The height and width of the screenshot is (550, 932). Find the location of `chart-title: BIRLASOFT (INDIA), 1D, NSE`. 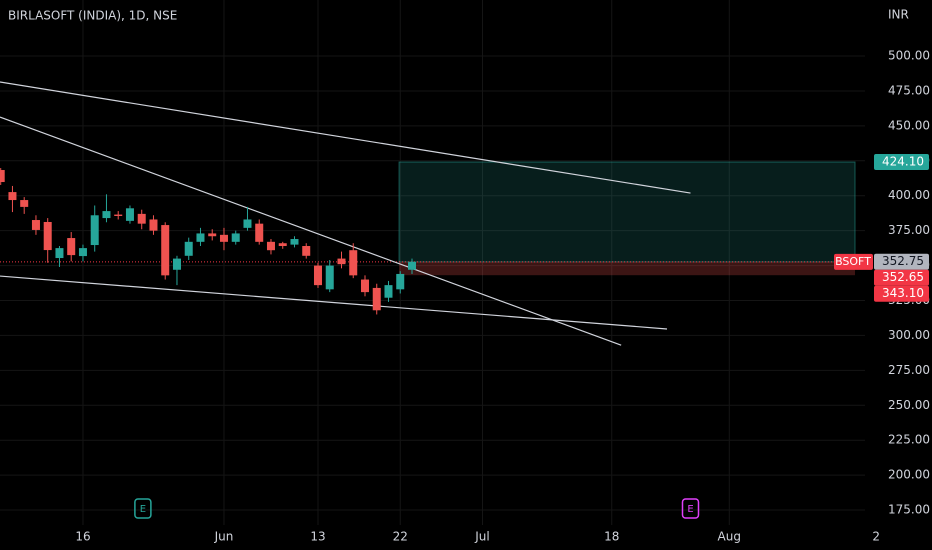

chart-title: BIRLASOFT (INDIA), 1D, NSE is located at coordinates (92, 16).